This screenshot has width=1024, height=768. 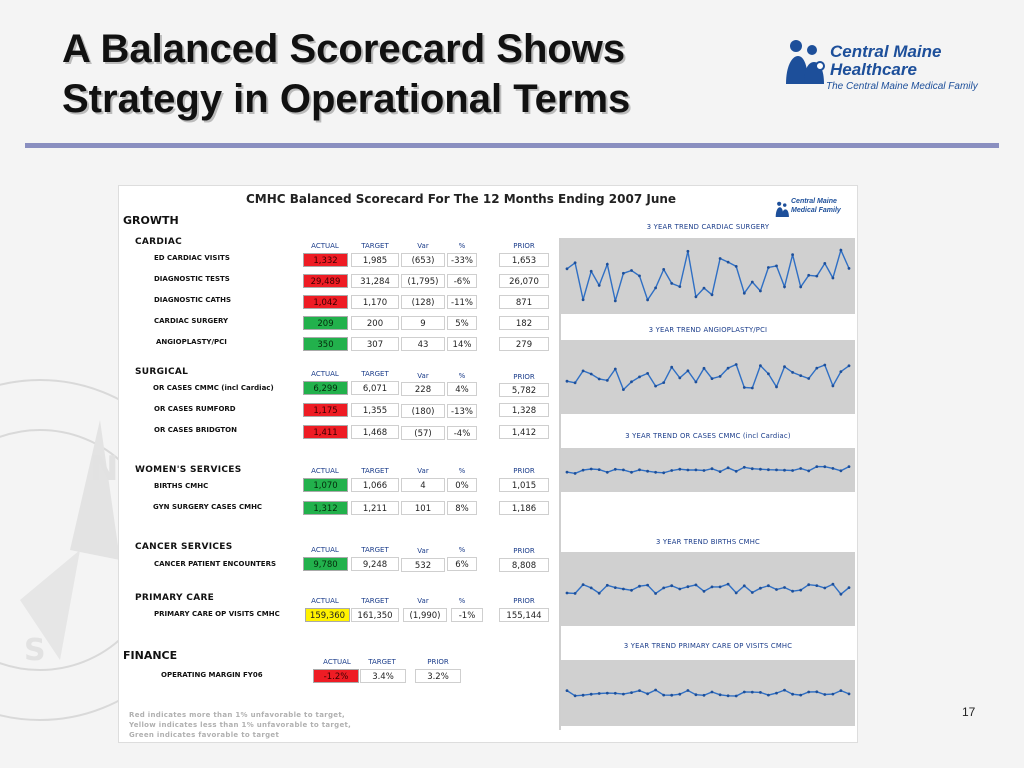 What do you see at coordinates (158, 242) in the screenshot?
I see `cardiac-heading: CARDIAC` at bounding box center [158, 242].